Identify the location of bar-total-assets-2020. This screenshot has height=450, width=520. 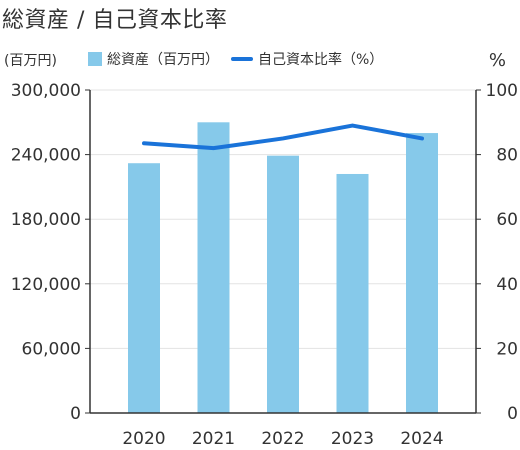
(144, 288).